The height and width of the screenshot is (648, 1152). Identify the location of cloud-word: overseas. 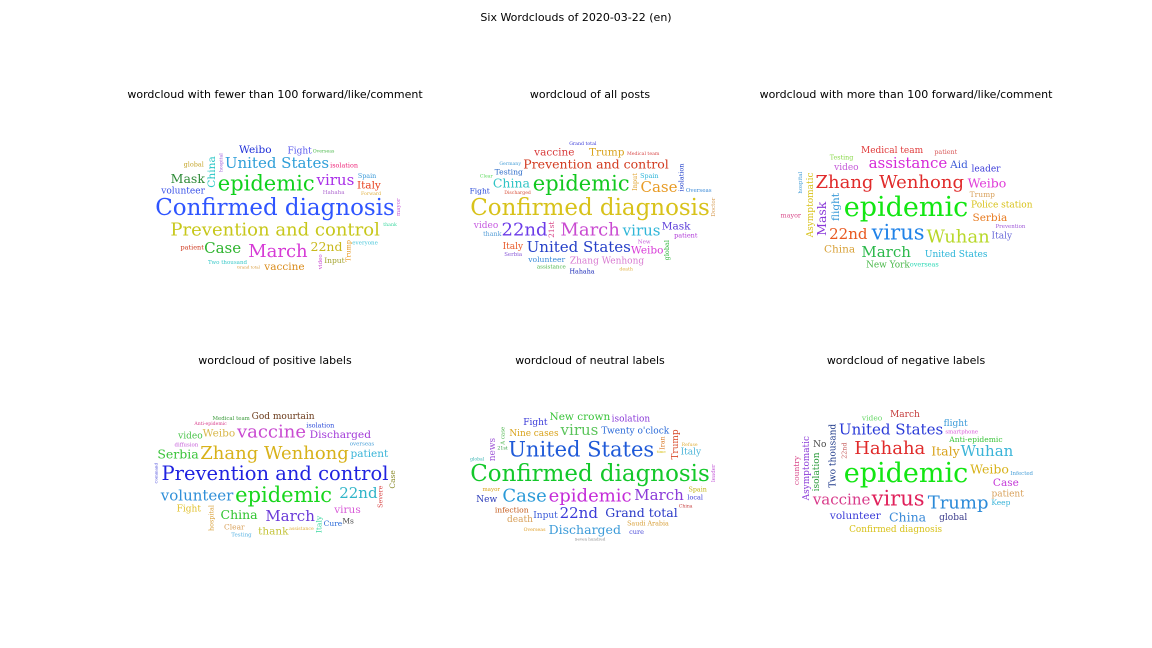
(362, 445).